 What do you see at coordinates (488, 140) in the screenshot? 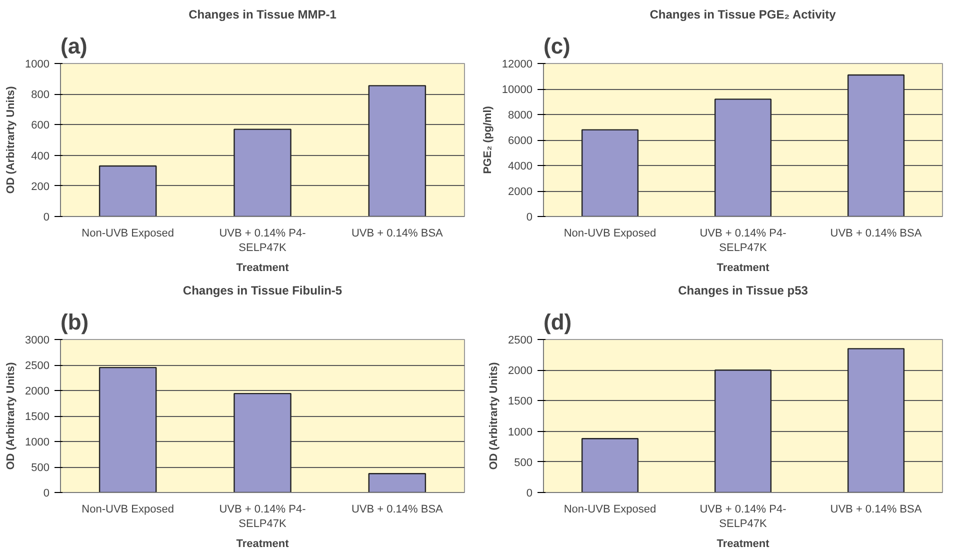
I see `y-axis-title: PGE₂ (pg/ml)` at bounding box center [488, 140].